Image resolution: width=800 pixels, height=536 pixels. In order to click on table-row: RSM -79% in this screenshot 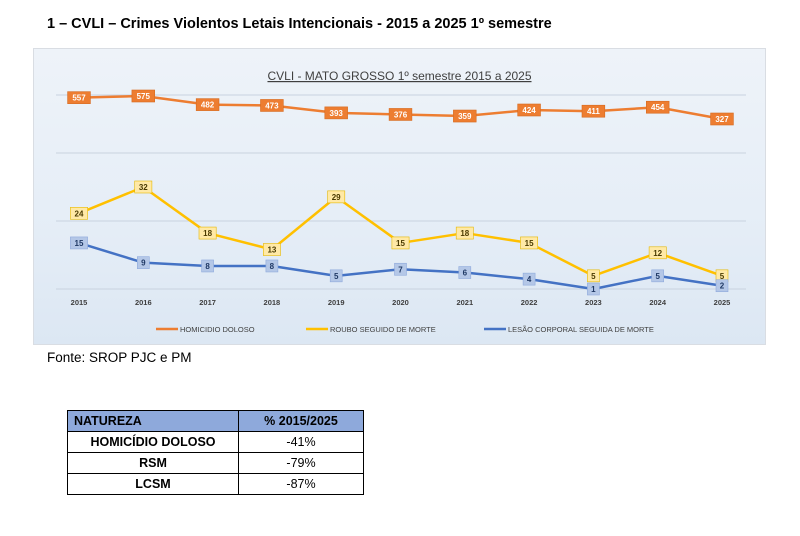, I will do `click(215, 463)`.